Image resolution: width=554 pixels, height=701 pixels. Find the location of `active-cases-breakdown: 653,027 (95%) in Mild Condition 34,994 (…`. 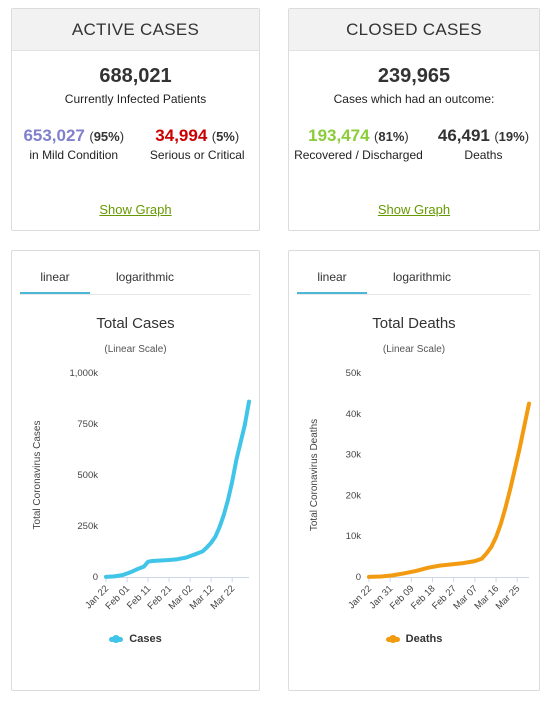

active-cases-breakdown: 653,027 (95%) in Mild Condition 34,994 (… is located at coordinates (135, 144).